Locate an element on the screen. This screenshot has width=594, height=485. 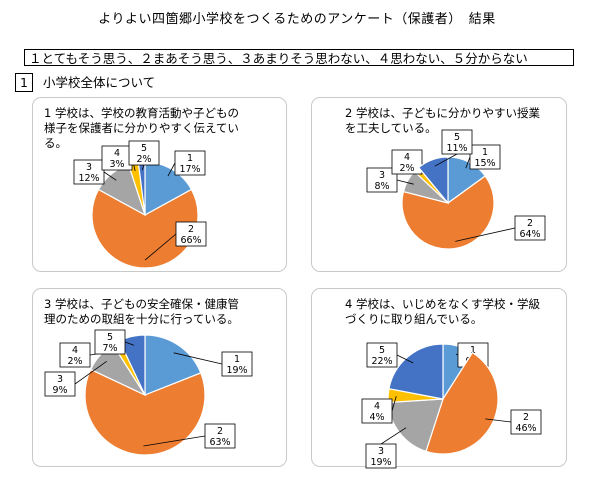
pie-1-category-label-5: 5 is located at coordinates (144, 148).